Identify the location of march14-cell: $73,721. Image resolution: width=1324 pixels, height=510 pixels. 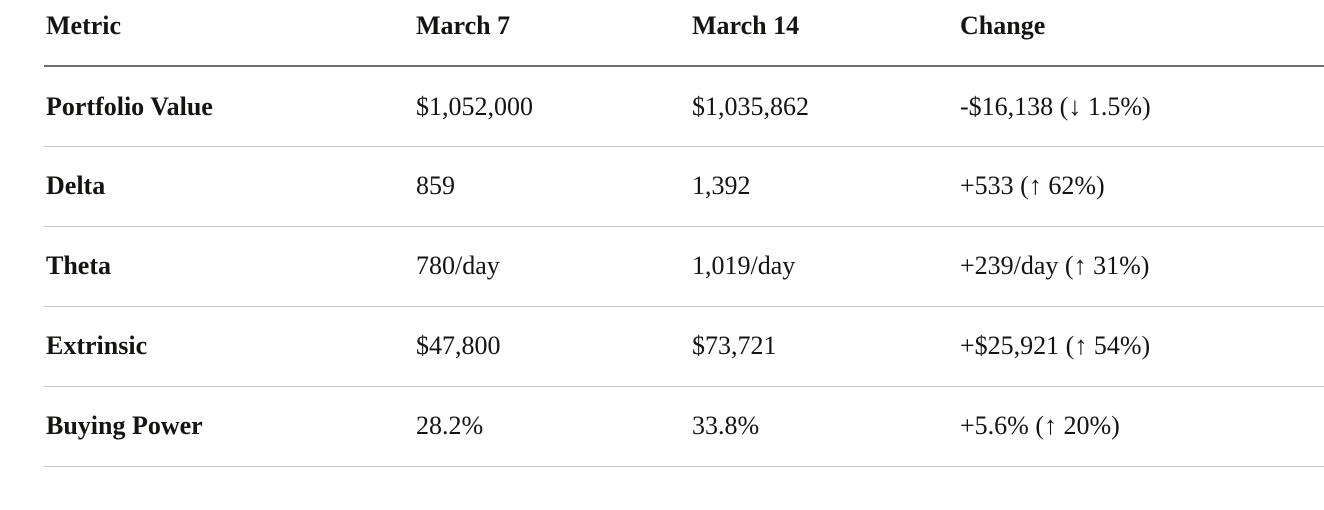
(824, 346).